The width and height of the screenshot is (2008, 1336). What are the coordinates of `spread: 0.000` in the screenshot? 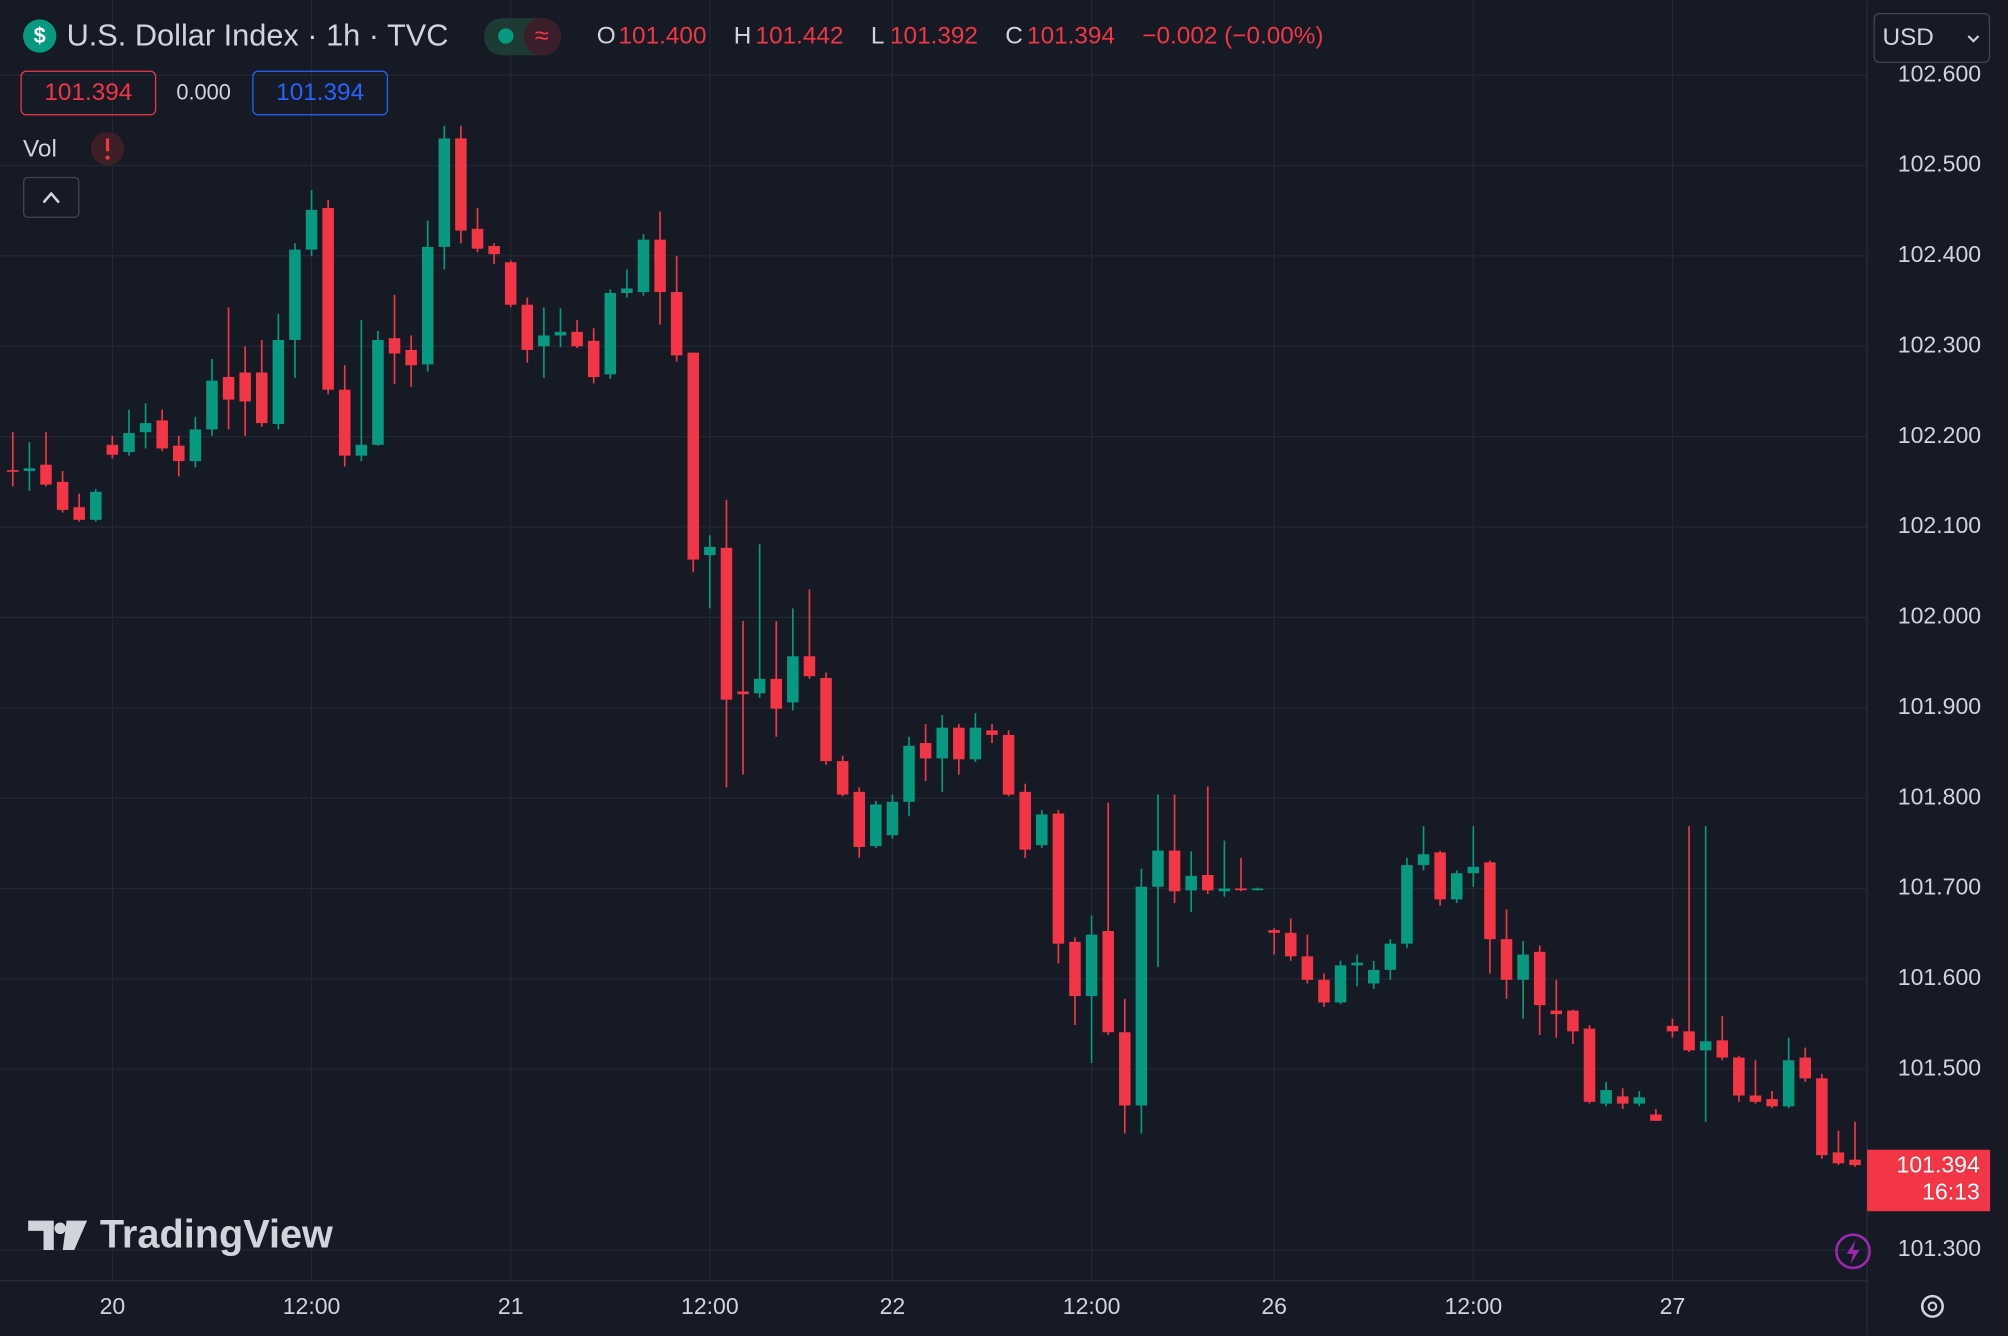 It's located at (203, 91).